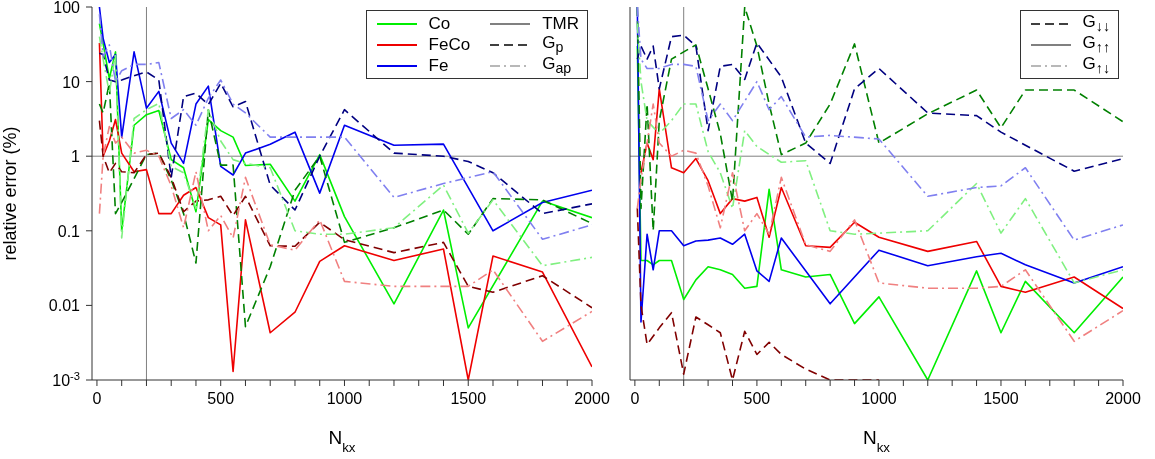 This screenshot has height=459, width=1155. Describe the element at coordinates (67, 8) in the screenshot. I see `y-tick-label: 100` at that location.